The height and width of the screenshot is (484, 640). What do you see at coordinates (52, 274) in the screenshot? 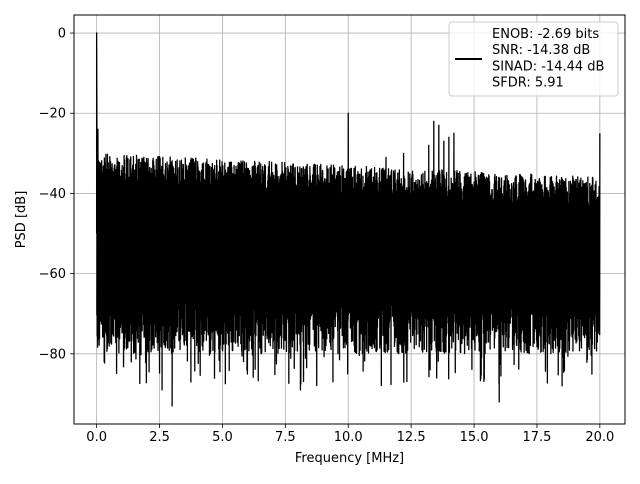
I see `y-tick-label: −60` at bounding box center [52, 274].